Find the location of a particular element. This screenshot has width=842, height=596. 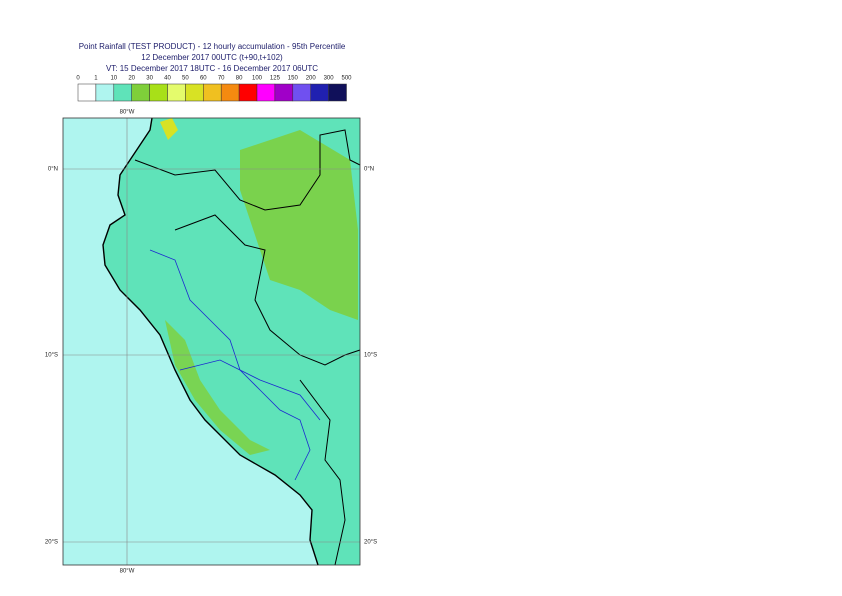

legend-label: 0 is located at coordinates (78, 79).